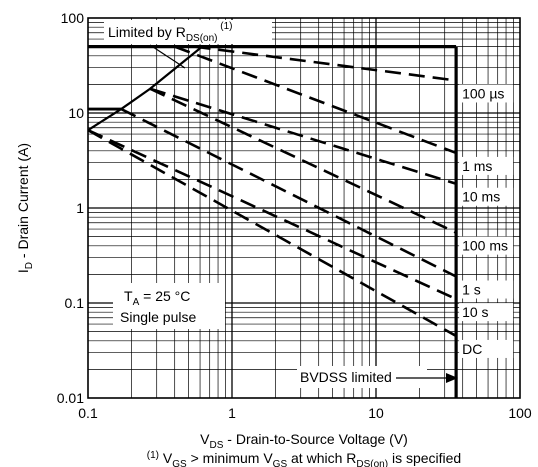 The height and width of the screenshot is (467, 538). I want to click on series-label: 10 ms, so click(481, 197).